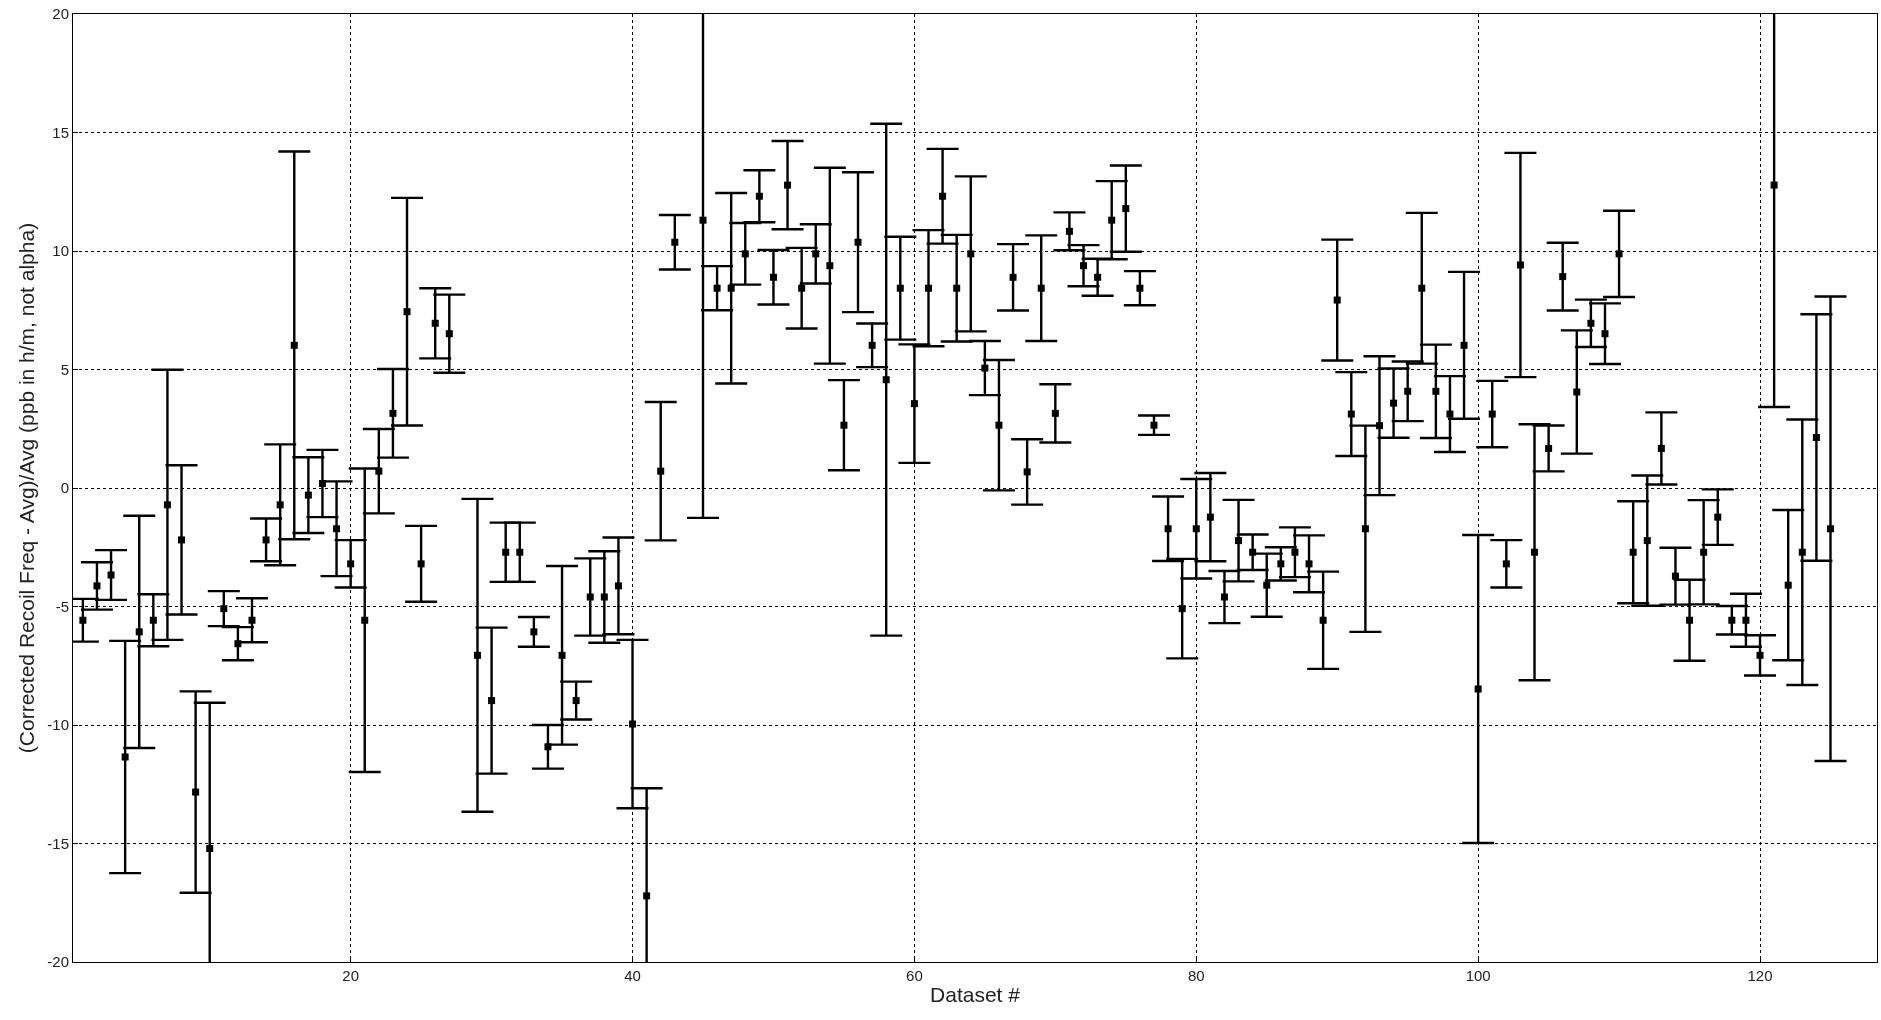 Image resolution: width=1881 pixels, height=1020 pixels. Describe the element at coordinates (1196, 975) in the screenshot. I see `x-tick-label: 80` at that location.